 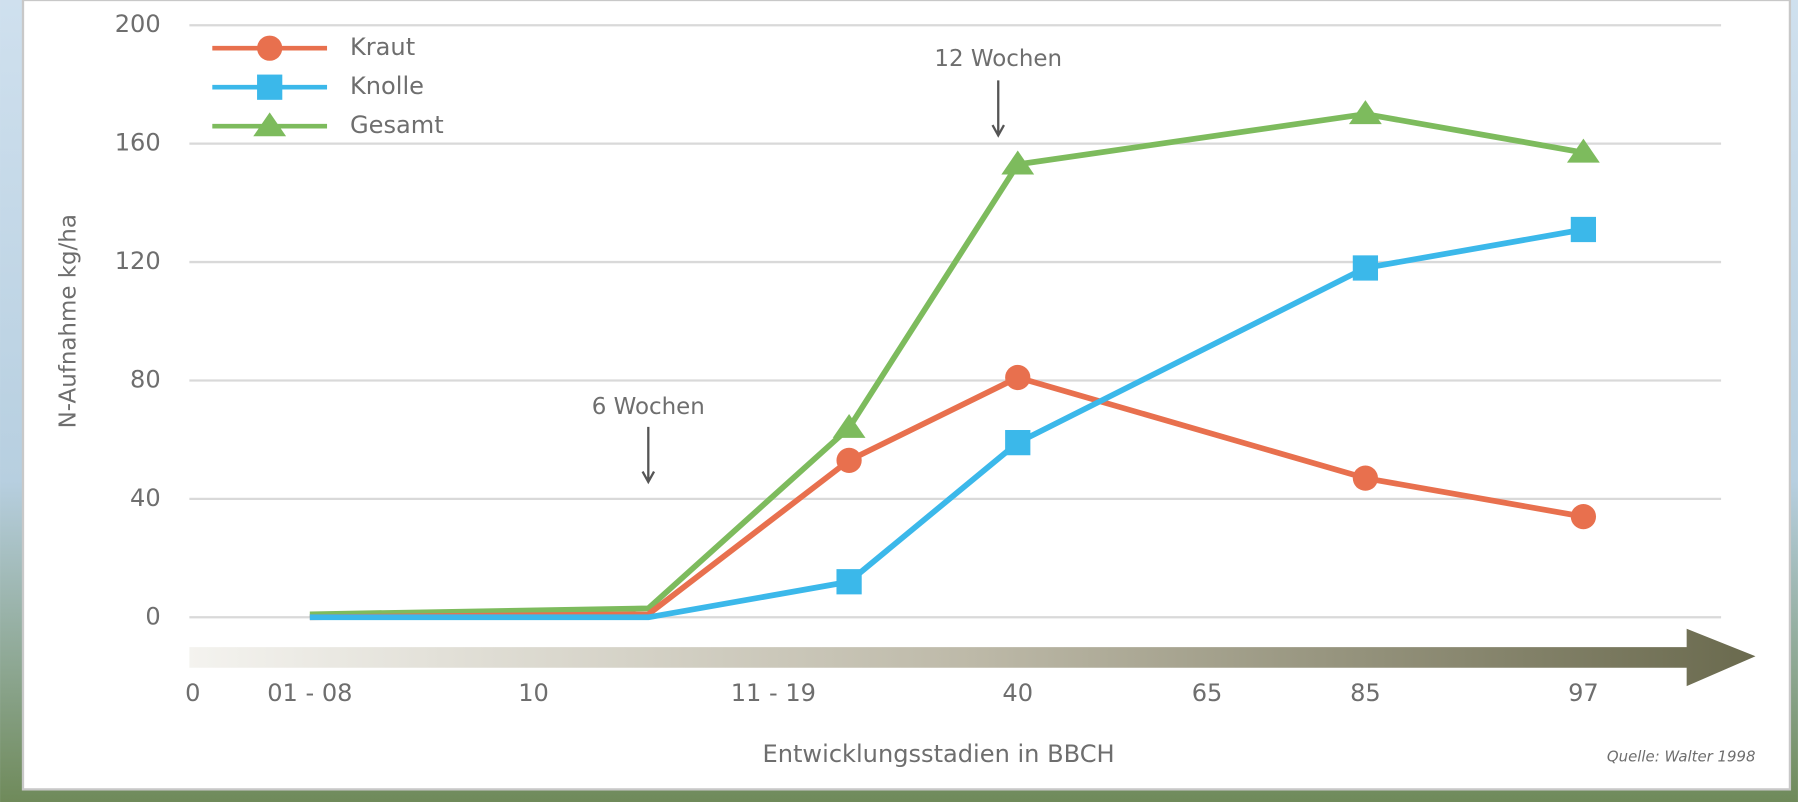 I want to click on y-tick-label: 160, so click(x=138, y=143).